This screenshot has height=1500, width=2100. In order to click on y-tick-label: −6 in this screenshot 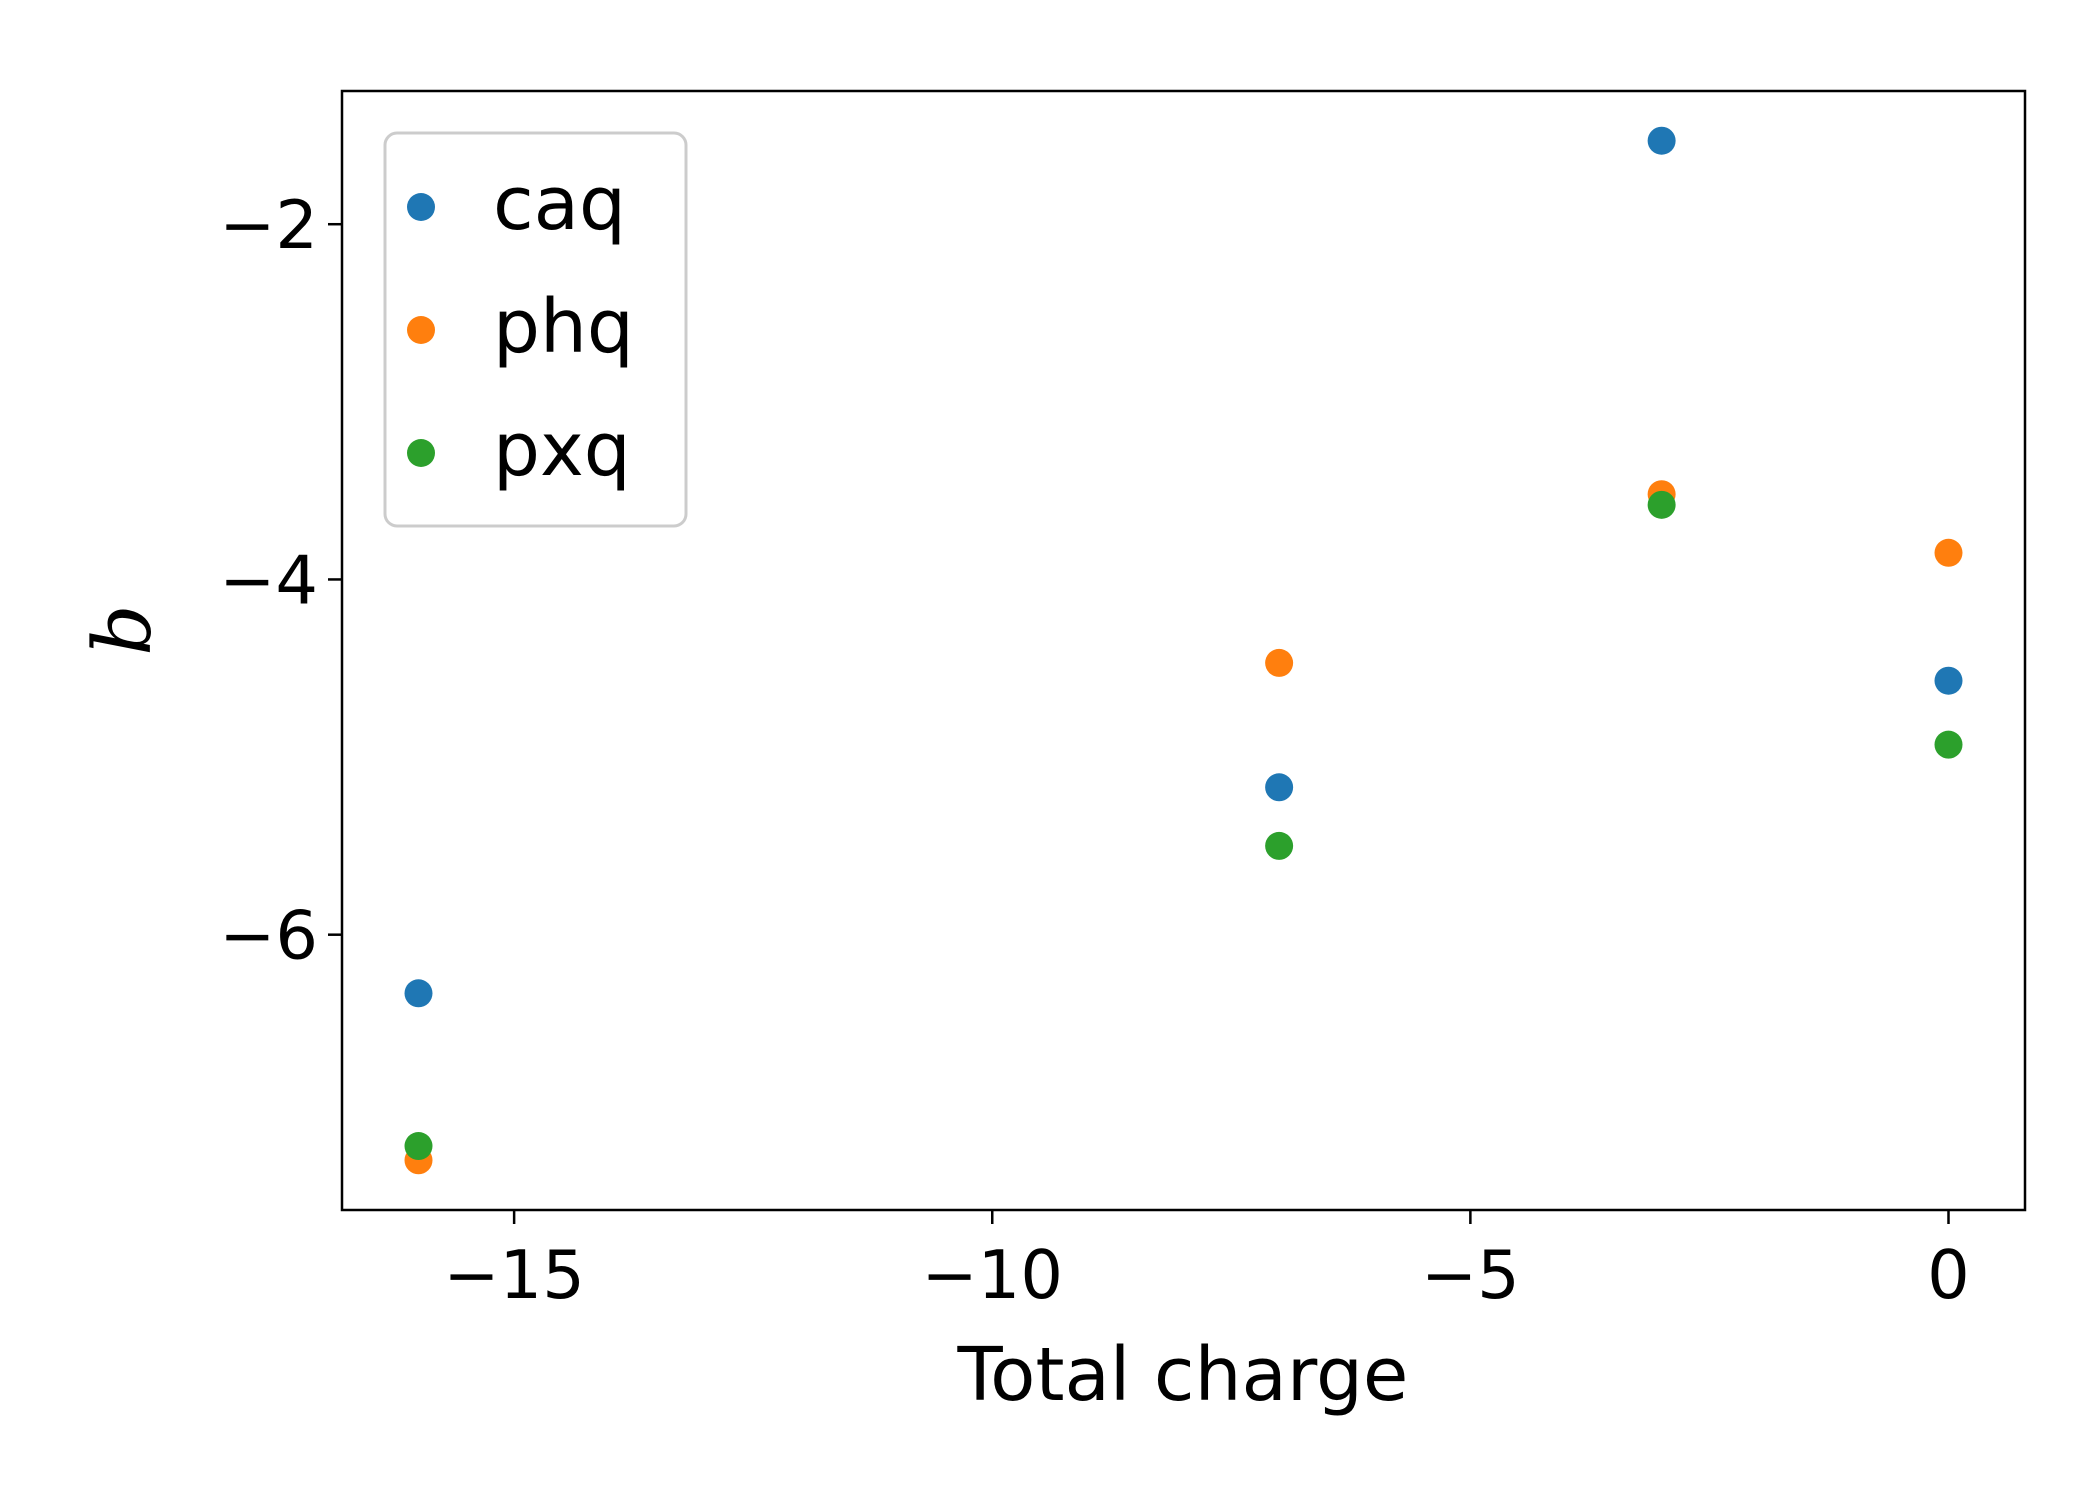, I will do `click(268, 936)`.